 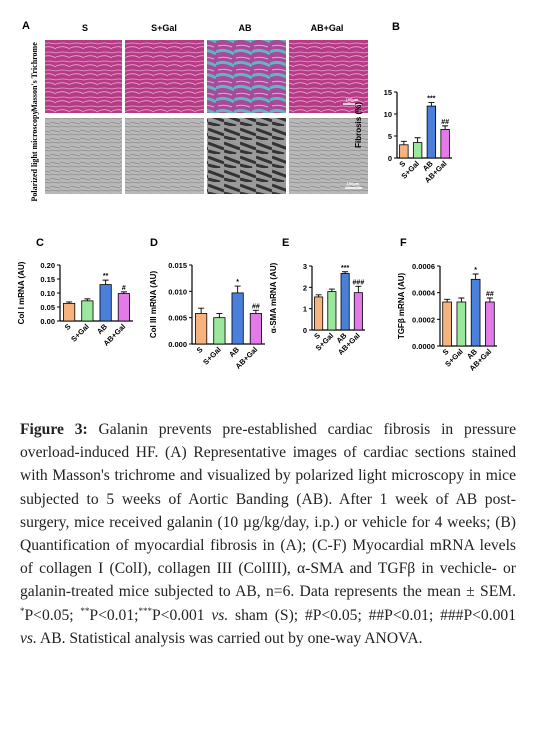 What do you see at coordinates (359, 282) in the screenshot?
I see `significance-label: ###` at bounding box center [359, 282].